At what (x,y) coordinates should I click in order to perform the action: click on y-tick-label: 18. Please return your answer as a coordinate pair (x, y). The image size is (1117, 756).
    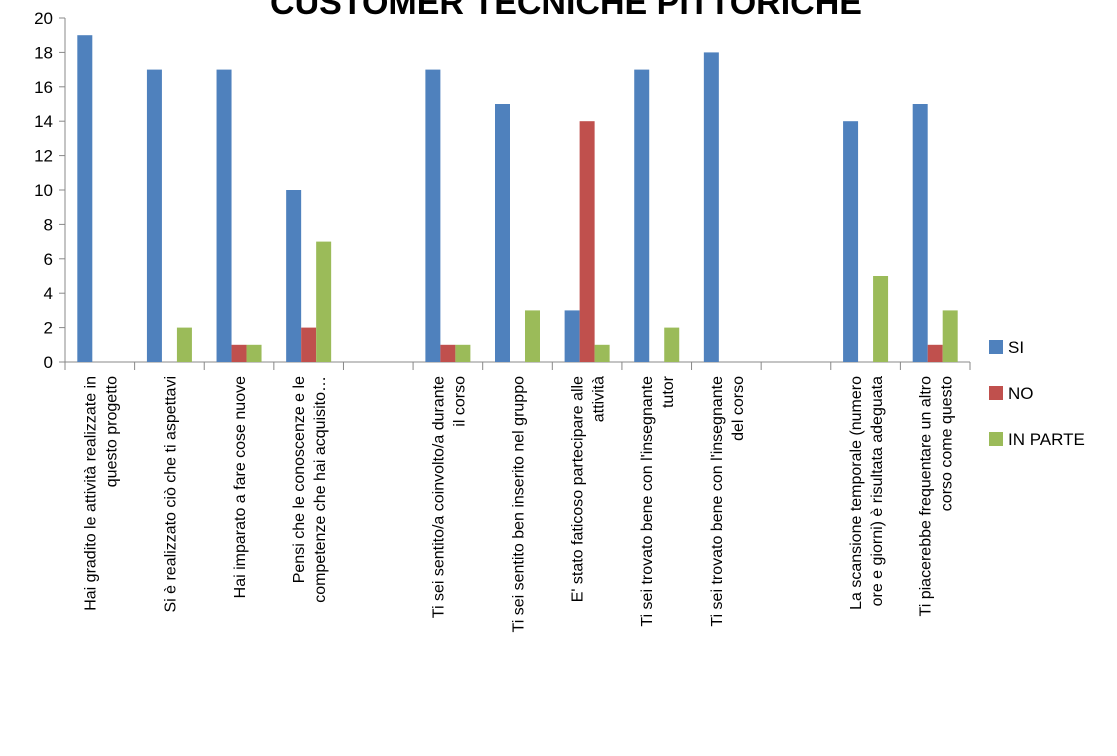
    Looking at the image, I should click on (43, 52).